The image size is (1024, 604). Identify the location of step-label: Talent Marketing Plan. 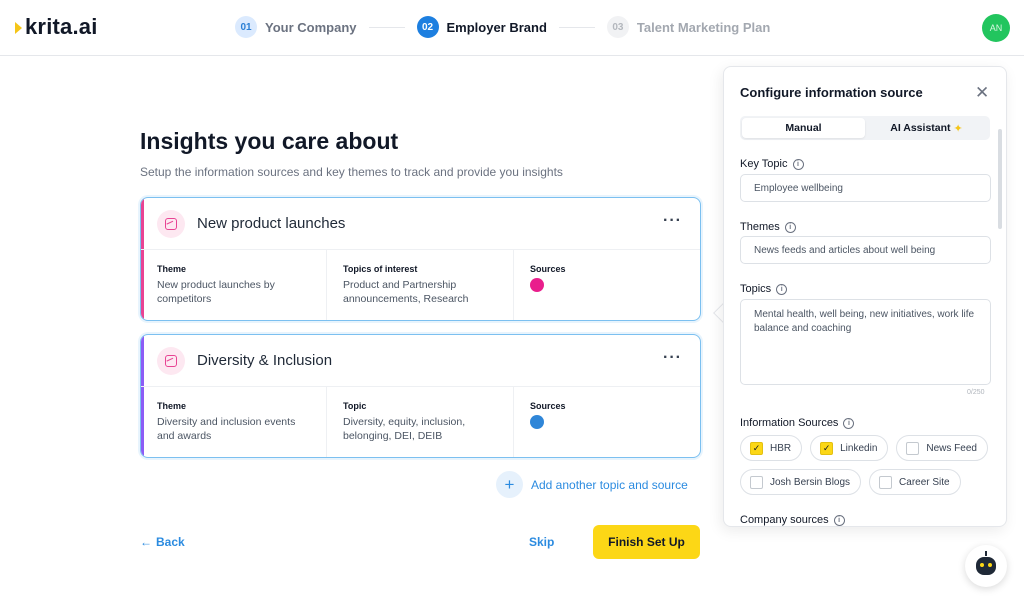
(703, 27).